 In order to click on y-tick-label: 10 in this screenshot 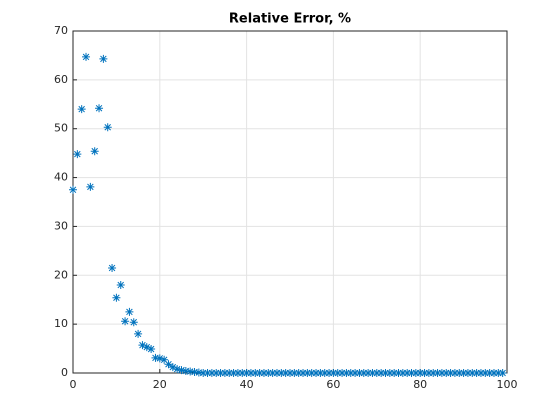, I will do `click(61, 323)`.